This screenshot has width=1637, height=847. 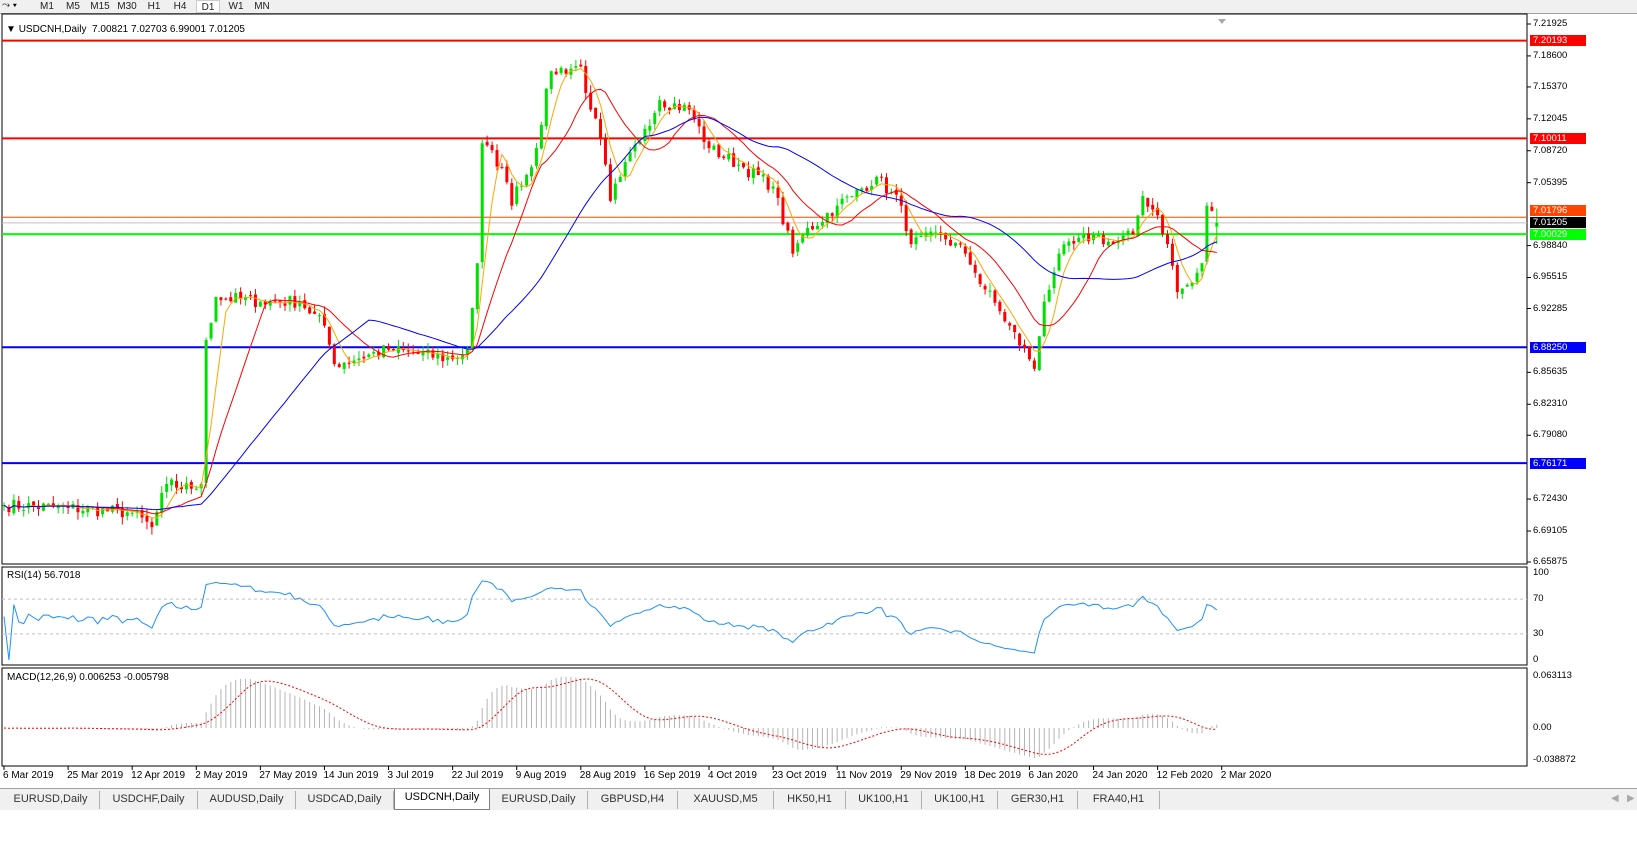 I want to click on tab-xauusd-m5: XAUUSD,M5, so click(x=726, y=800).